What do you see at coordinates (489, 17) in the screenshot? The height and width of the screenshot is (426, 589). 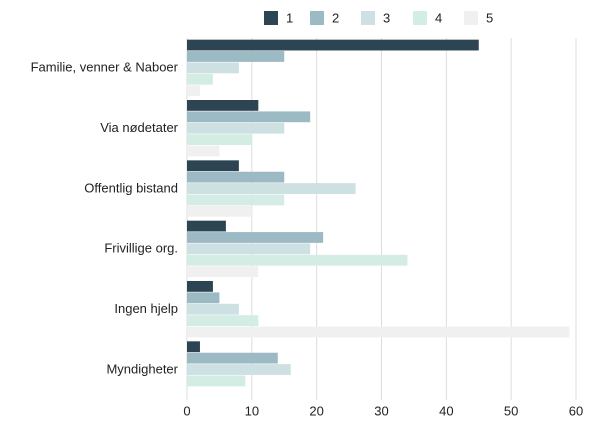 I see `legend-label: 5` at bounding box center [489, 17].